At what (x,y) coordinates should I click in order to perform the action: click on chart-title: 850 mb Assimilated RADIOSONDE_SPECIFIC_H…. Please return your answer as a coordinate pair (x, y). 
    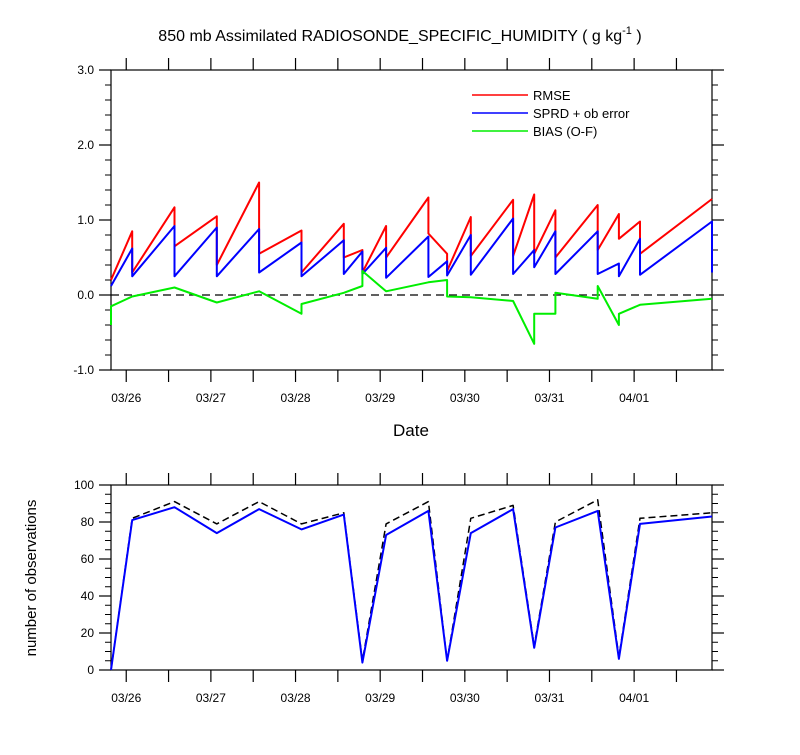
    Looking at the image, I should click on (399, 35).